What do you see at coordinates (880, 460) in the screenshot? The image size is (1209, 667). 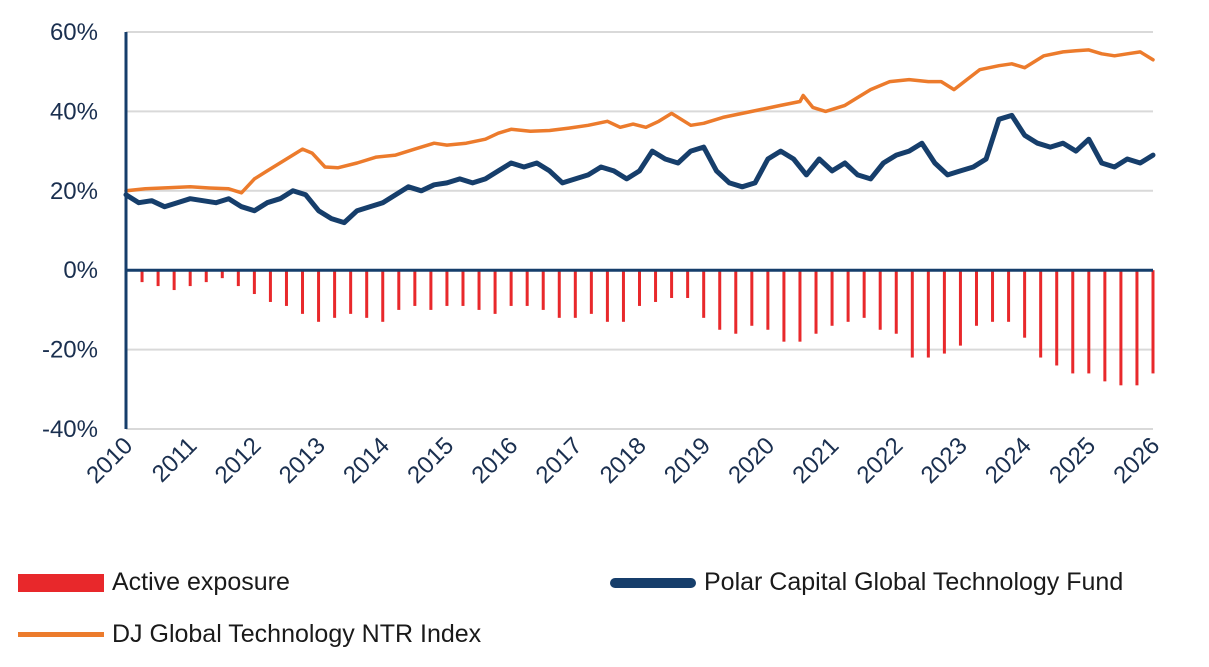 I see `x-tick-label: 2022` at bounding box center [880, 460].